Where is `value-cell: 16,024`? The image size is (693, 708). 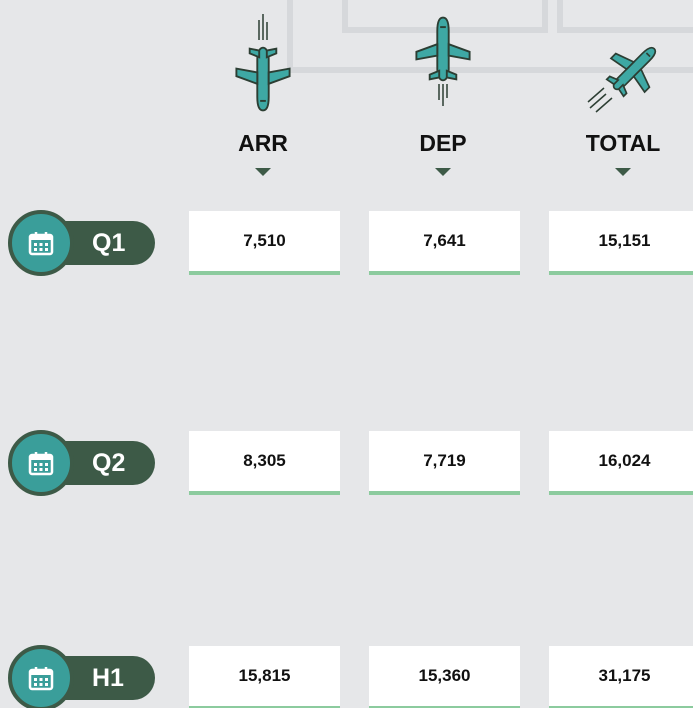
value-cell: 16,024 is located at coordinates (621, 463).